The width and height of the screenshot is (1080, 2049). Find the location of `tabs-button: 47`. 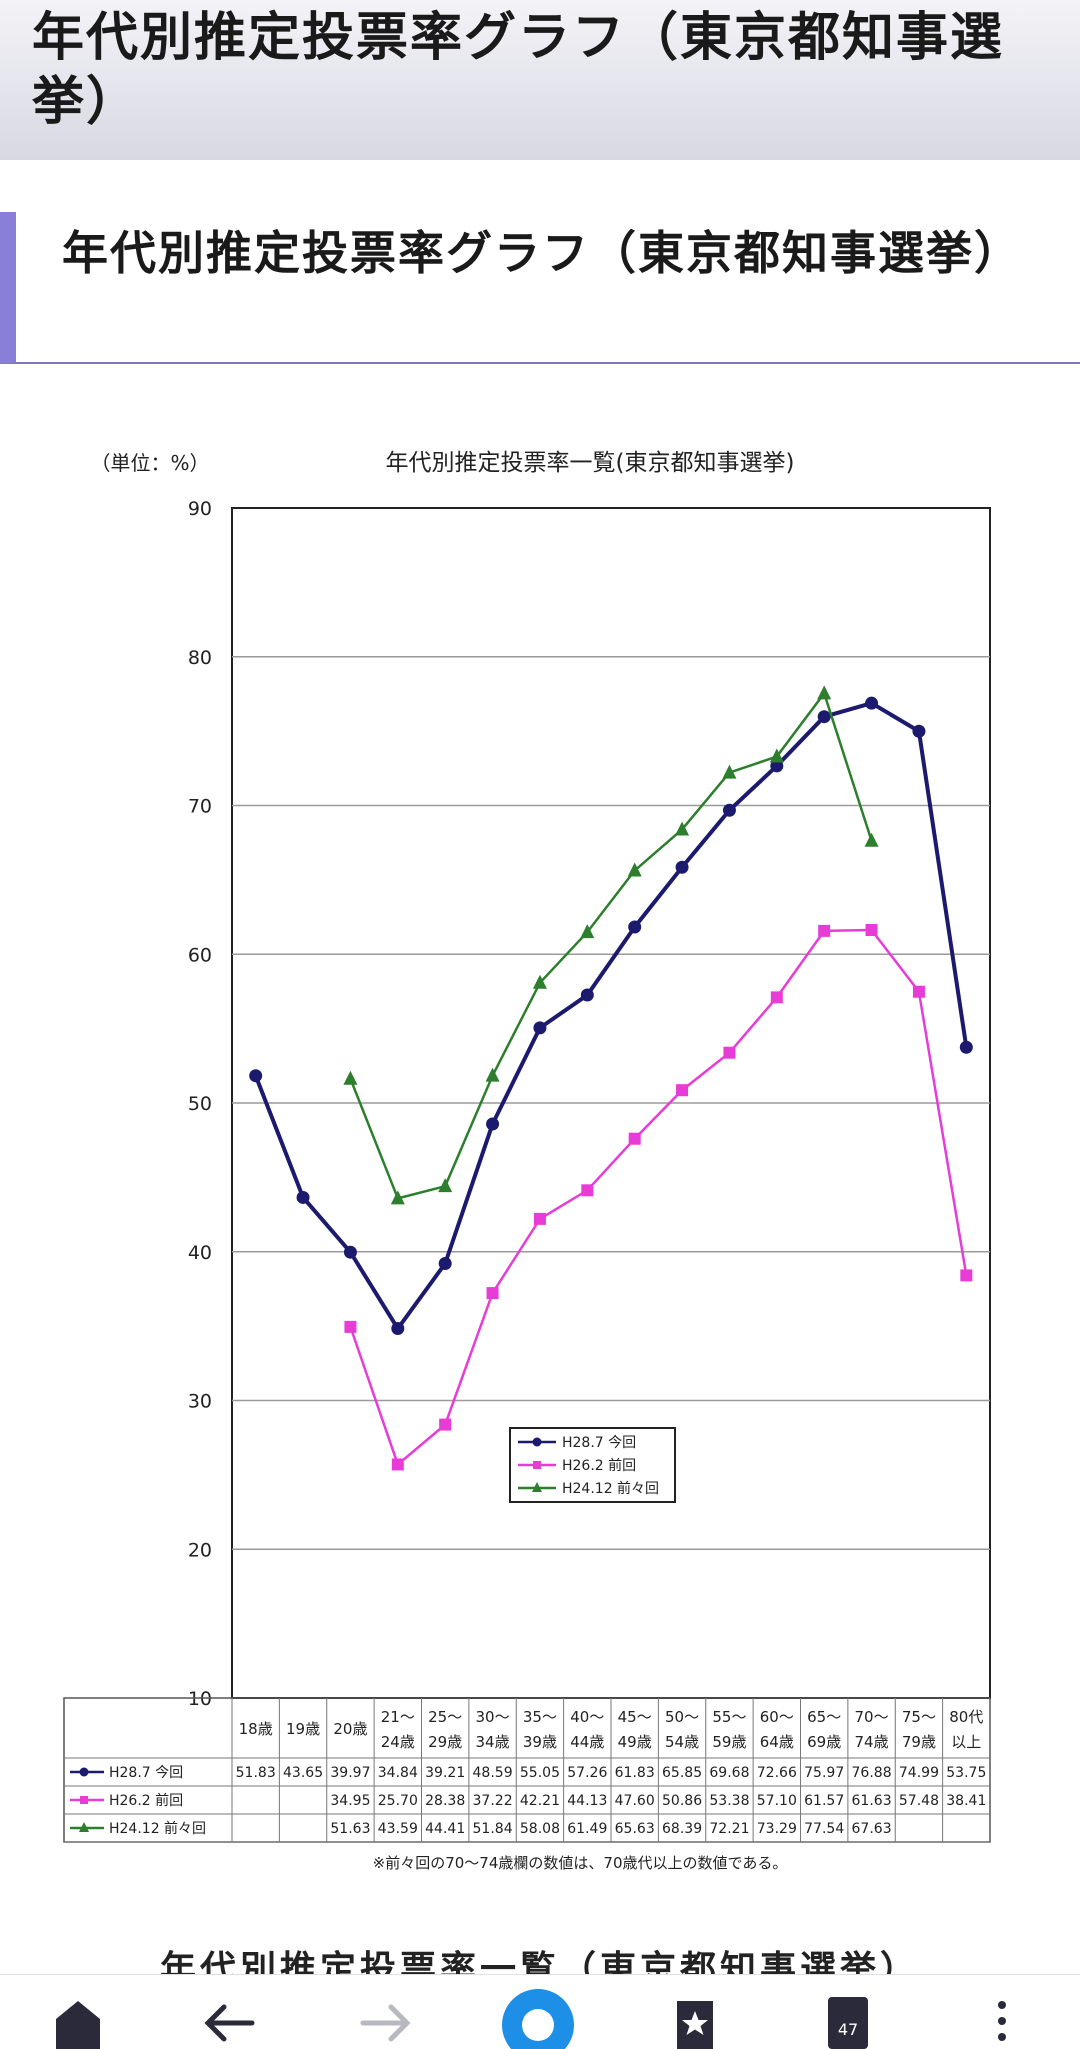

tabs-button: 47 is located at coordinates (848, 2012).